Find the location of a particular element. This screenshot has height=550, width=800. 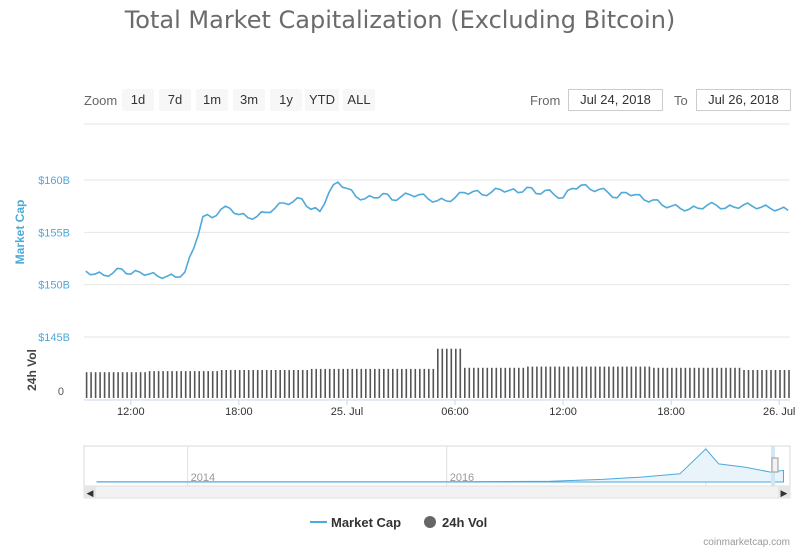

scrollbar-track is located at coordinates (437, 492).